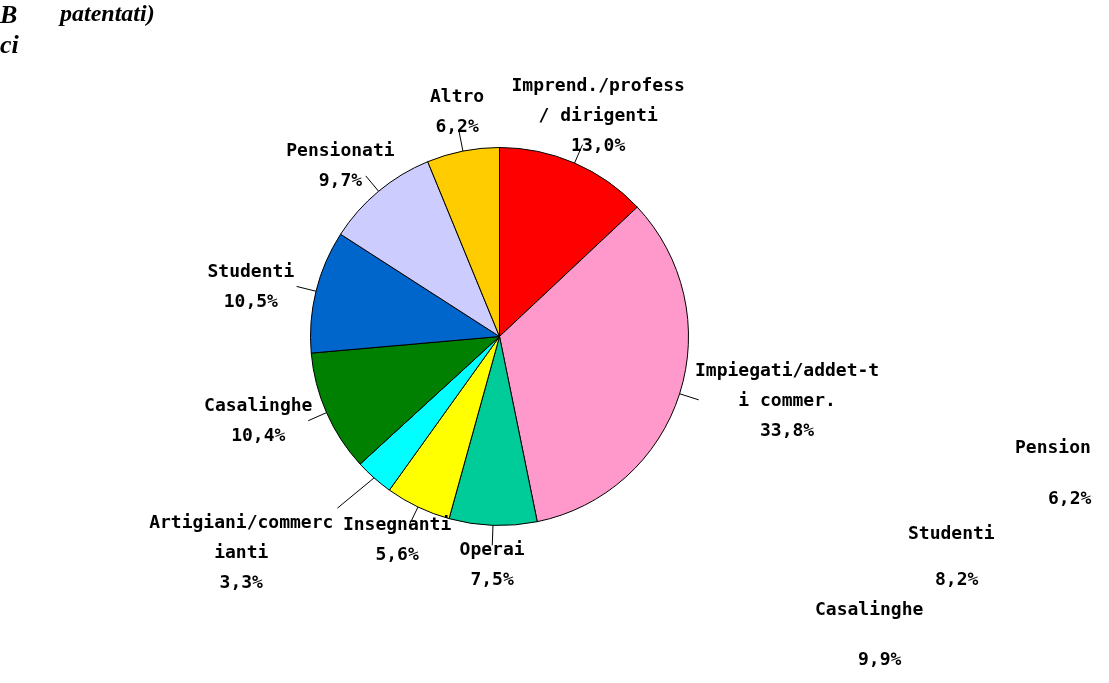 This screenshot has width=1109, height=683. Describe the element at coordinates (340, 149) in the screenshot. I see `slice-label: Pensionati` at that location.